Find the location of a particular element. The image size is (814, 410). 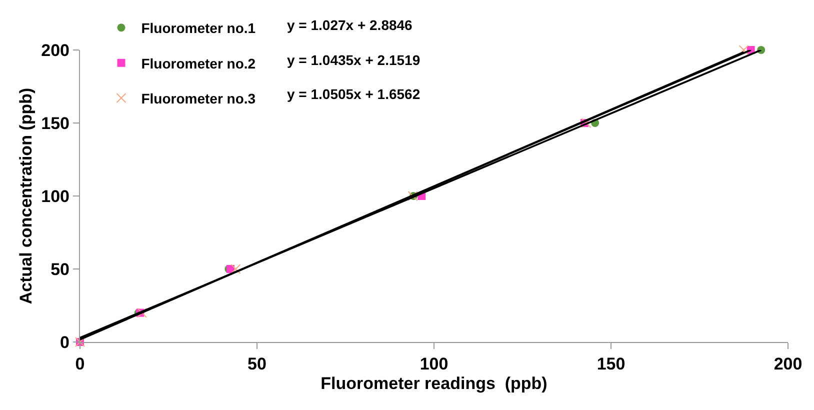

legend-label: Fluorometer no.3 is located at coordinates (198, 98).